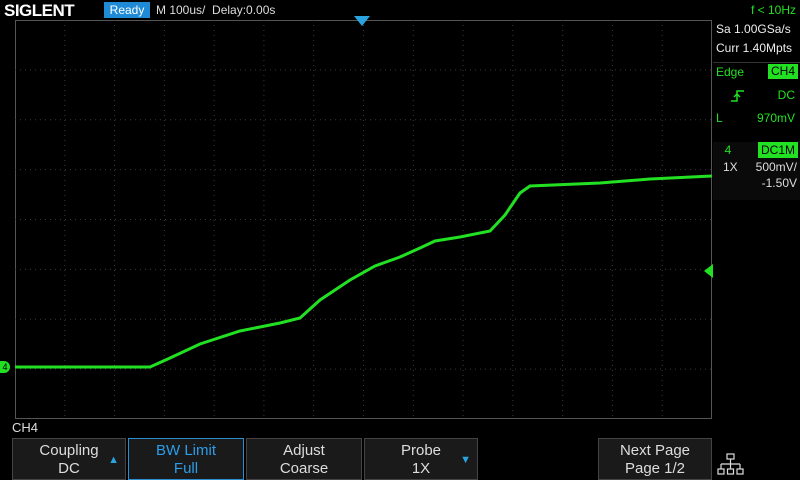 The image size is (800, 480). Describe the element at coordinates (5, 367) in the screenshot. I see `channel-4-offset-marker: 4` at that location.